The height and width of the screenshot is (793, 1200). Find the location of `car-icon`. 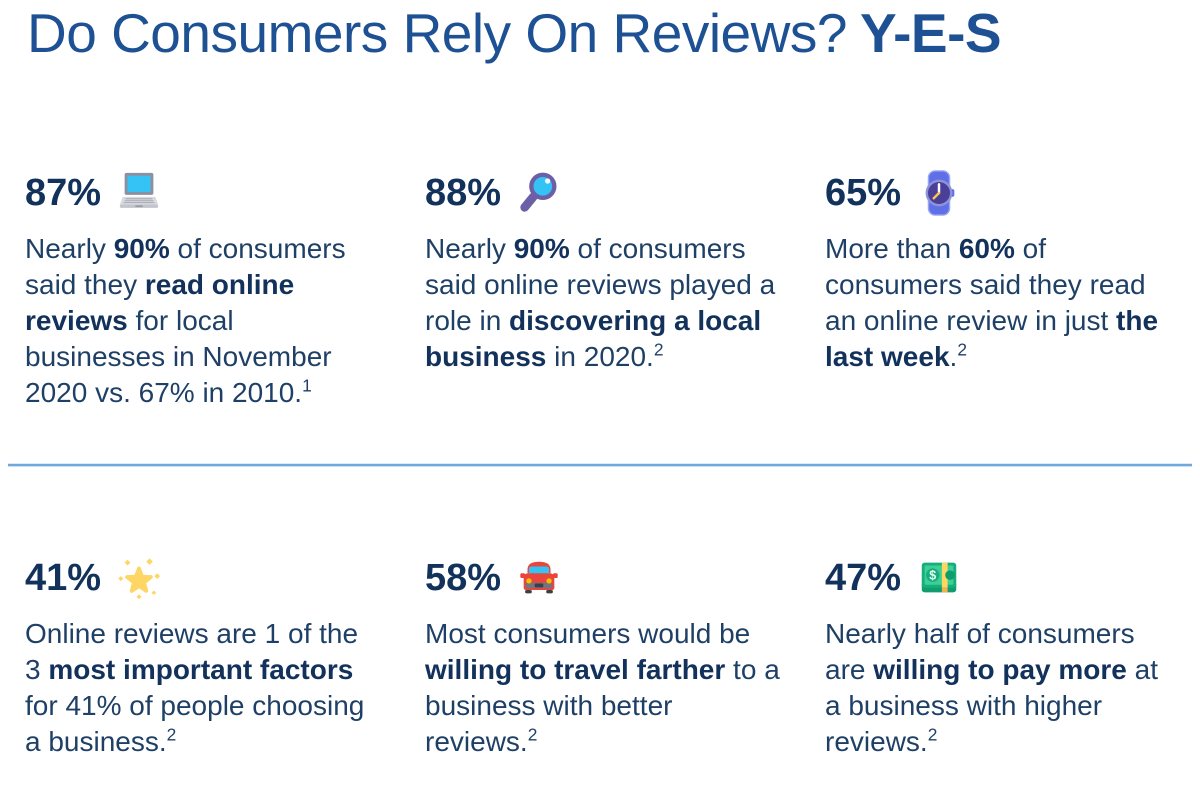

car-icon is located at coordinates (539, 577).